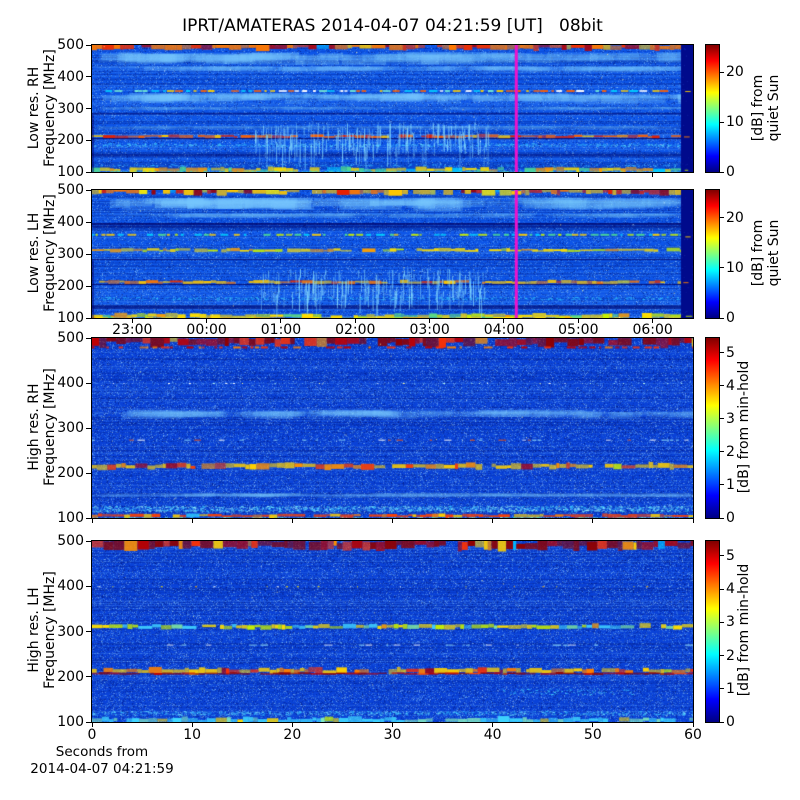  What do you see at coordinates (492, 735) in the screenshot?
I see `seconds-tick-label: 40` at bounding box center [492, 735].